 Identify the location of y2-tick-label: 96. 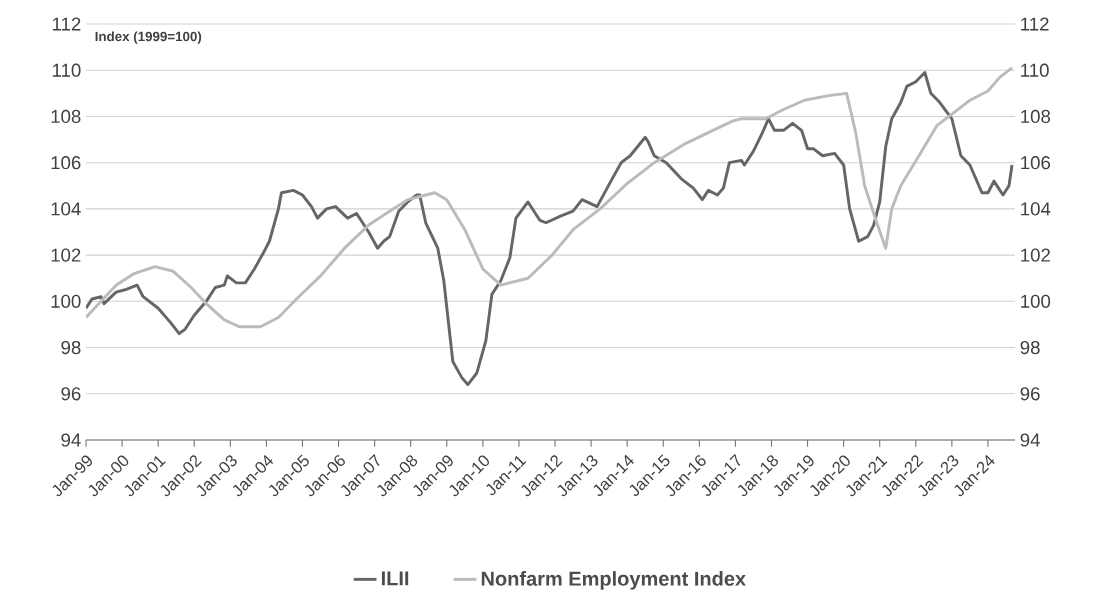
(1030, 394).